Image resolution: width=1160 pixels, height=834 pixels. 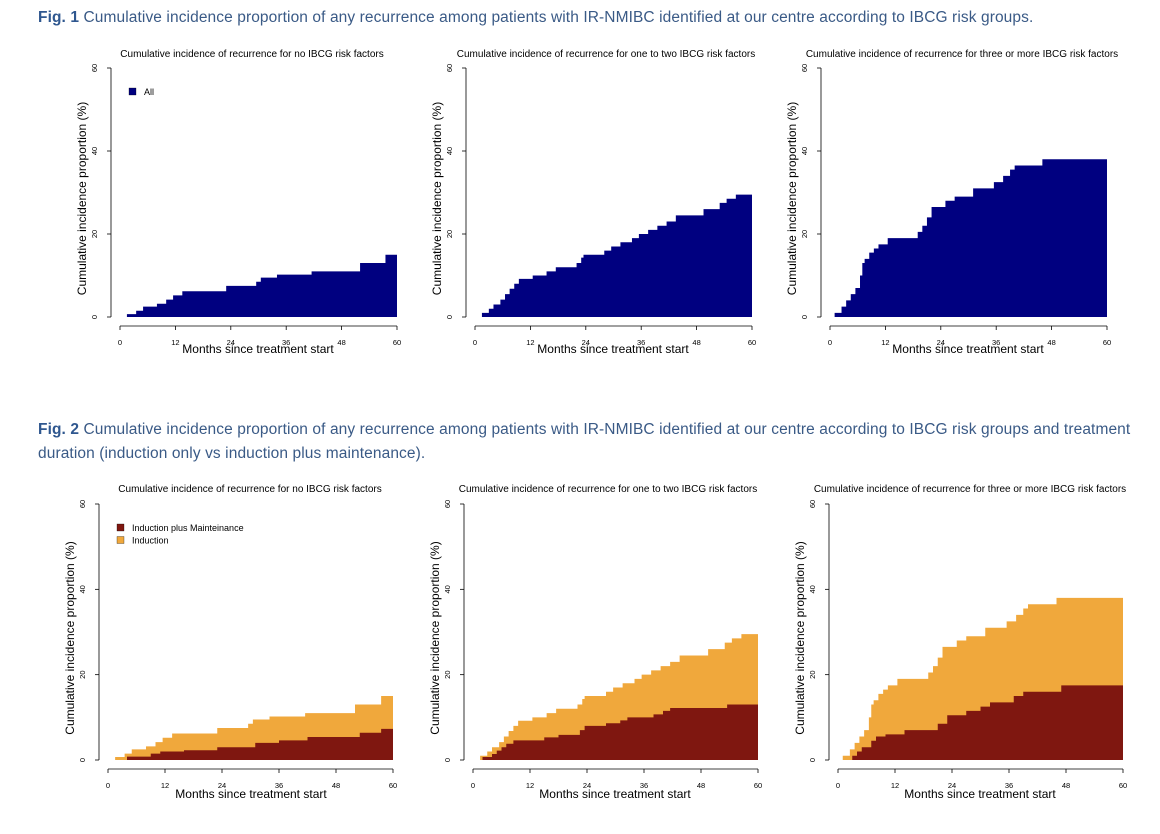 What do you see at coordinates (800, 637) in the screenshot?
I see `panel-6-y-axis-label: Cumulative incidence proportion (%)` at bounding box center [800, 637].